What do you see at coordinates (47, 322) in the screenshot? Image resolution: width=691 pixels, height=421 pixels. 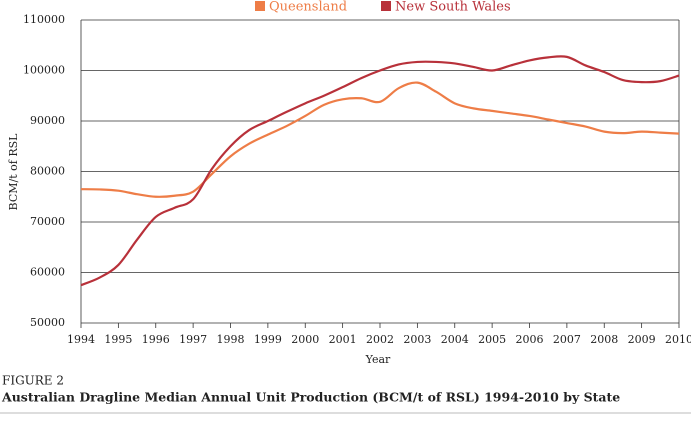 I see `y-tick-label: 50000` at bounding box center [47, 322].